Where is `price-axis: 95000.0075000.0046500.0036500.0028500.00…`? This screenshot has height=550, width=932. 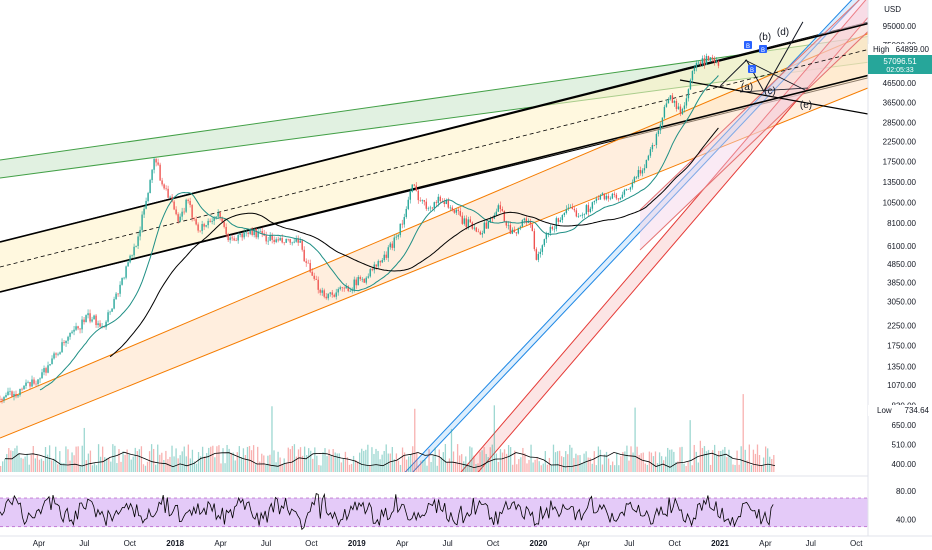 price-axis: 95000.0075000.0046500.0036500.0028500.00… is located at coordinates (900, 245).